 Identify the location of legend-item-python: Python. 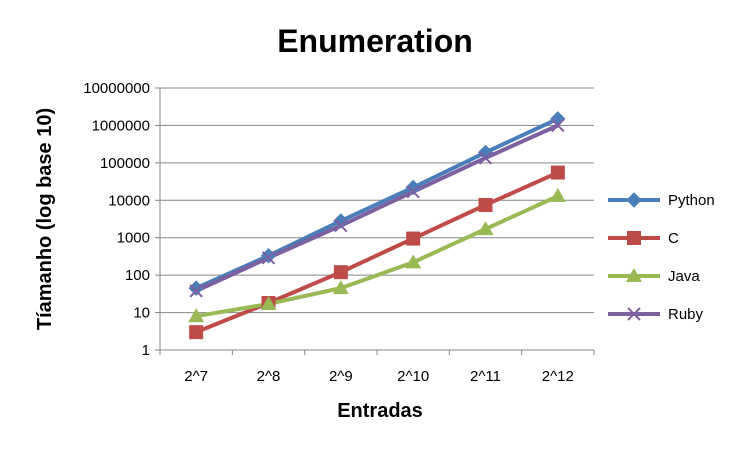
(661, 200).